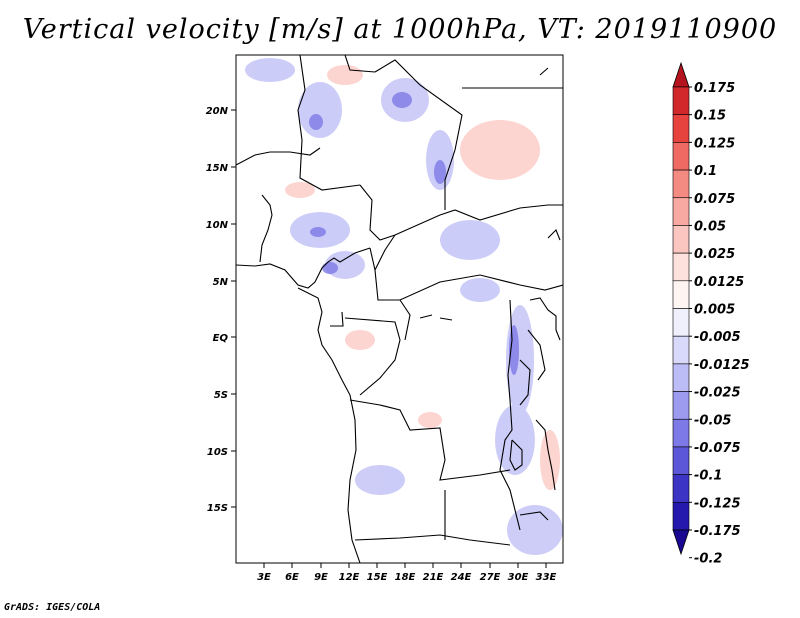 The image size is (800, 618). I want to click on lat-tick-label: 10S, so click(217, 452).